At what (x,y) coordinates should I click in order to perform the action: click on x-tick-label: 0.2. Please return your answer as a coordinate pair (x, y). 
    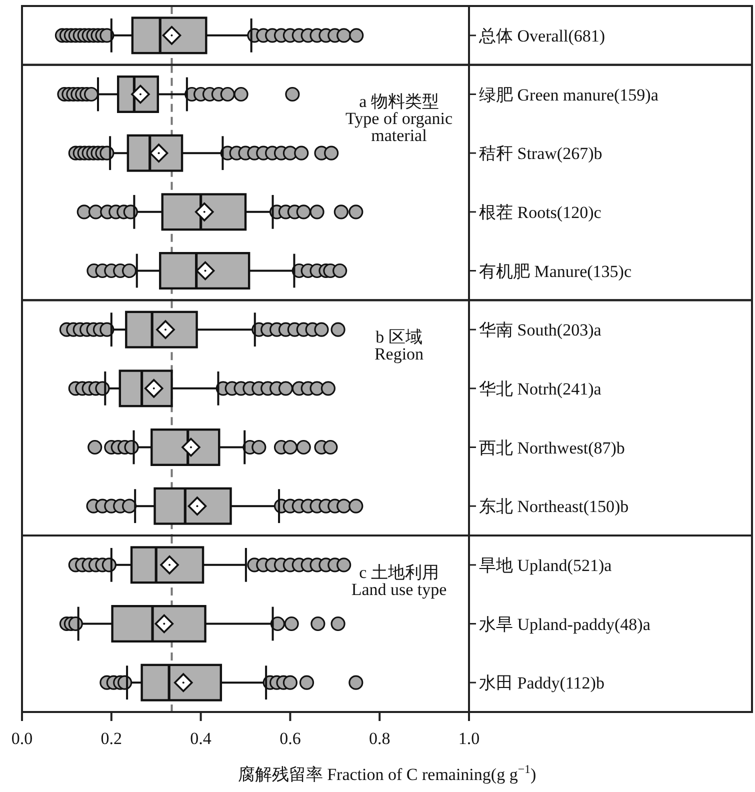
    Looking at the image, I should click on (111, 738).